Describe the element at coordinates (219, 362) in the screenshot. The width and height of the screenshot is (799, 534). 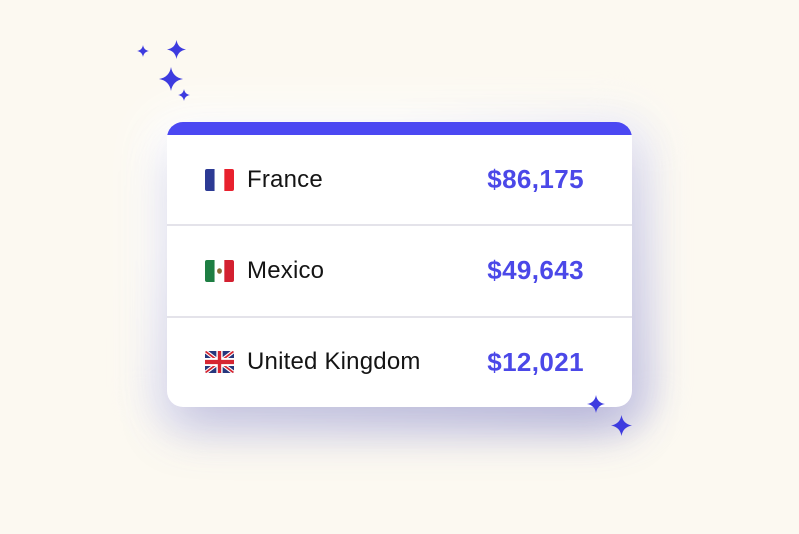
I see `uk-flag-icon` at that location.